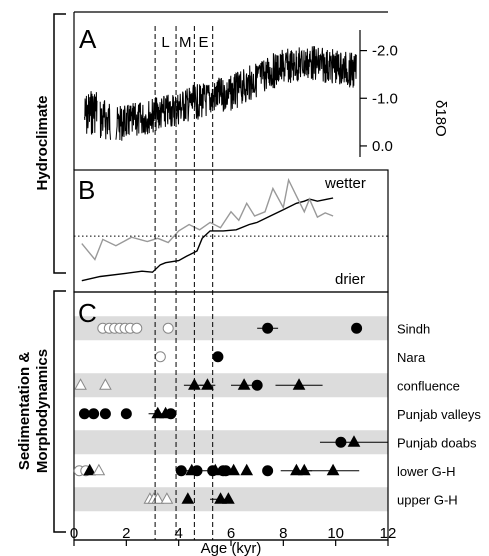 The image size is (489, 556). I want to click on wetter-label: wetter, so click(345, 183).